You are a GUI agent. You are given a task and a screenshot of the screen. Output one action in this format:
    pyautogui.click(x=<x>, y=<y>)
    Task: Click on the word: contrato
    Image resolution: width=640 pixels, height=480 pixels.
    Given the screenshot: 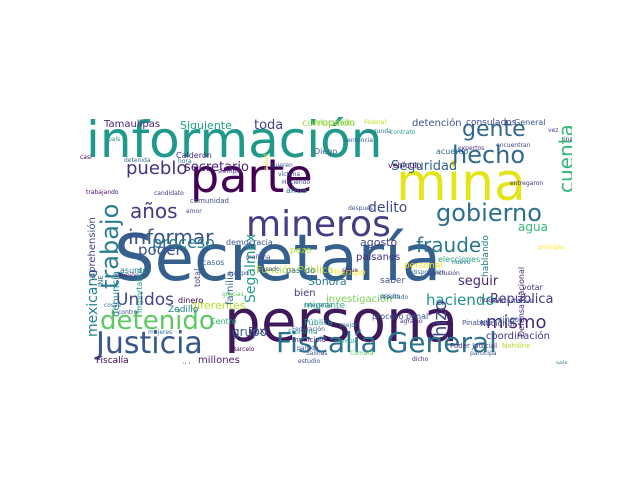 What is the action you would take?
    pyautogui.click(x=403, y=132)
    